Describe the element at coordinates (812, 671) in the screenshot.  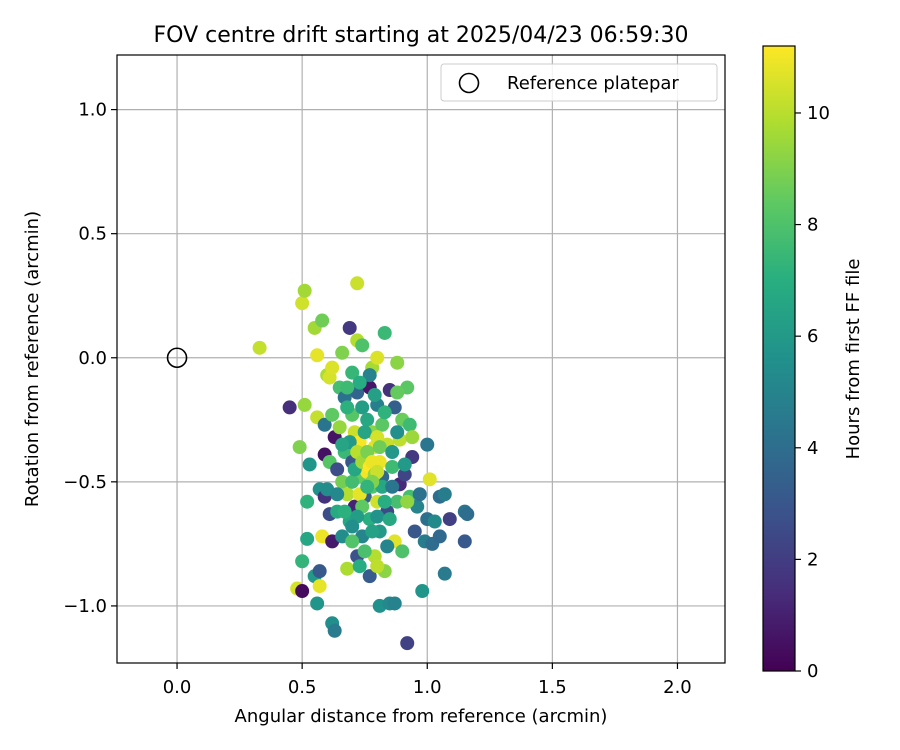
I see `colorbar-tick-label: 0` at that location.